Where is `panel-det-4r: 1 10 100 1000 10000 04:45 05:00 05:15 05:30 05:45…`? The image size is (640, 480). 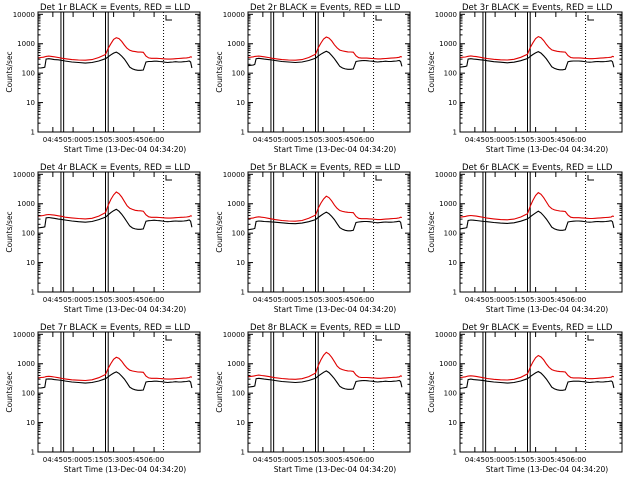 panel-det-4r: 1 10 100 1000 10000 04:45 05:00 05:15 05:30 05:45… is located at coordinates (103, 238).